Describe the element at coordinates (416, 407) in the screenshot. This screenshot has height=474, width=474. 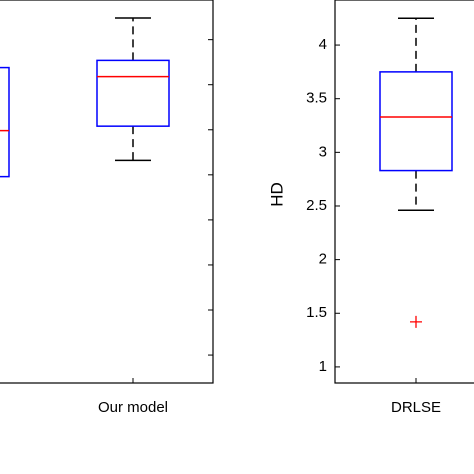
I see `x-tick-label: DRLSE` at that location.